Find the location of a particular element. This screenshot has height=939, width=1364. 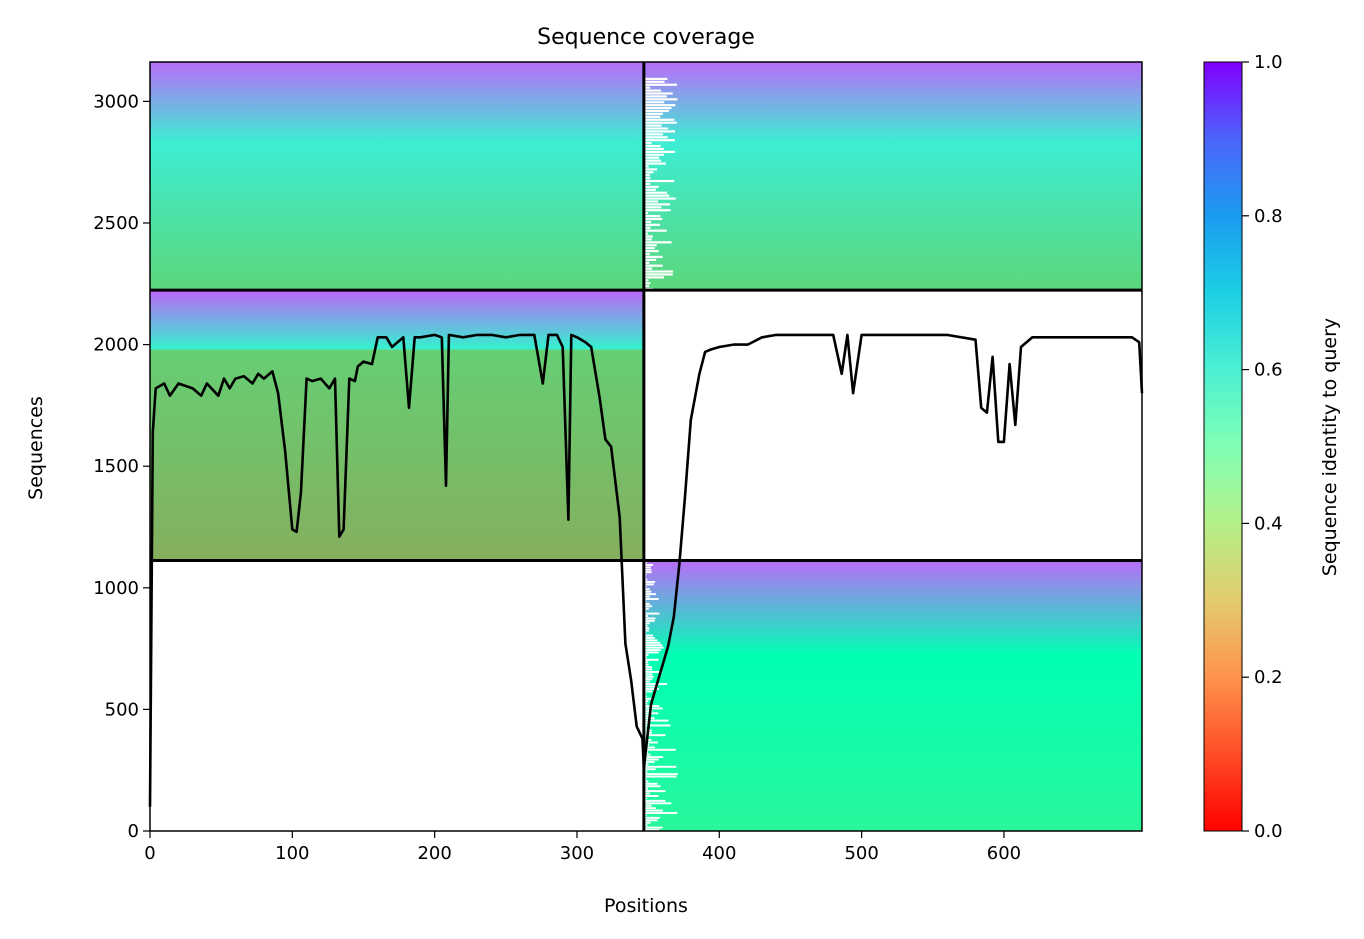

colorbar-ticks: 0.0 0.2 0.4 0.6 0.8 1.0 is located at coordinates (1262, 447).